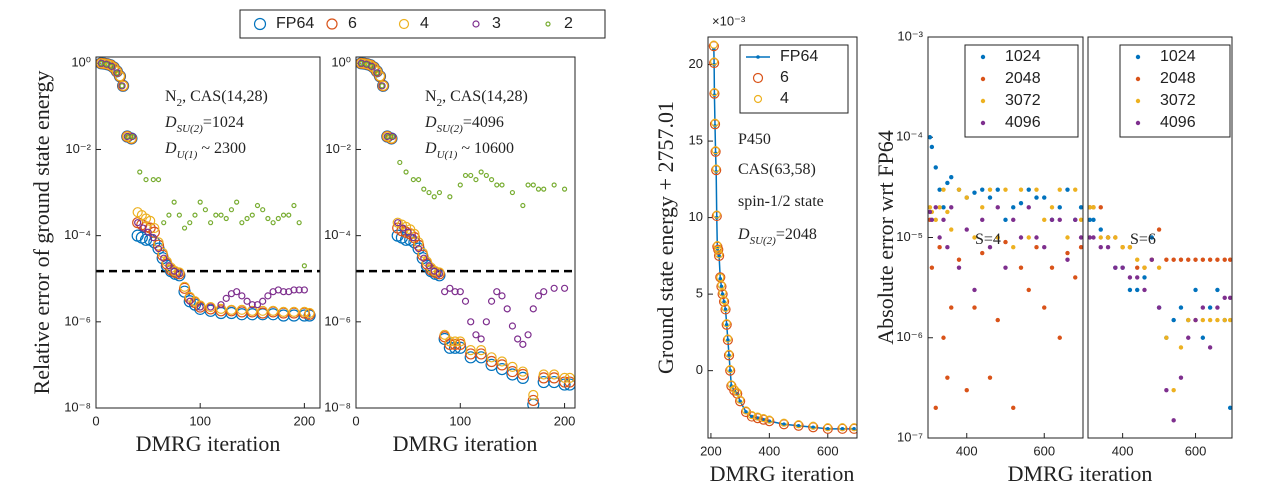  I want to click on axes-frame, so click(782, 237).